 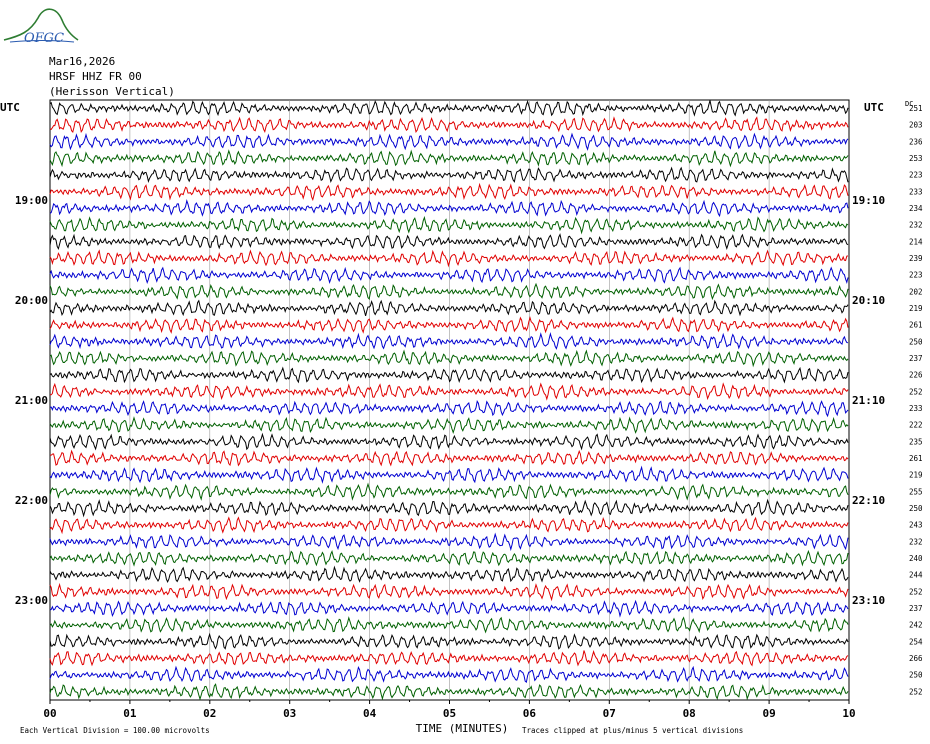 What do you see at coordinates (31, 400) in the screenshot?
I see `left-hour-label: 21:00` at bounding box center [31, 400].